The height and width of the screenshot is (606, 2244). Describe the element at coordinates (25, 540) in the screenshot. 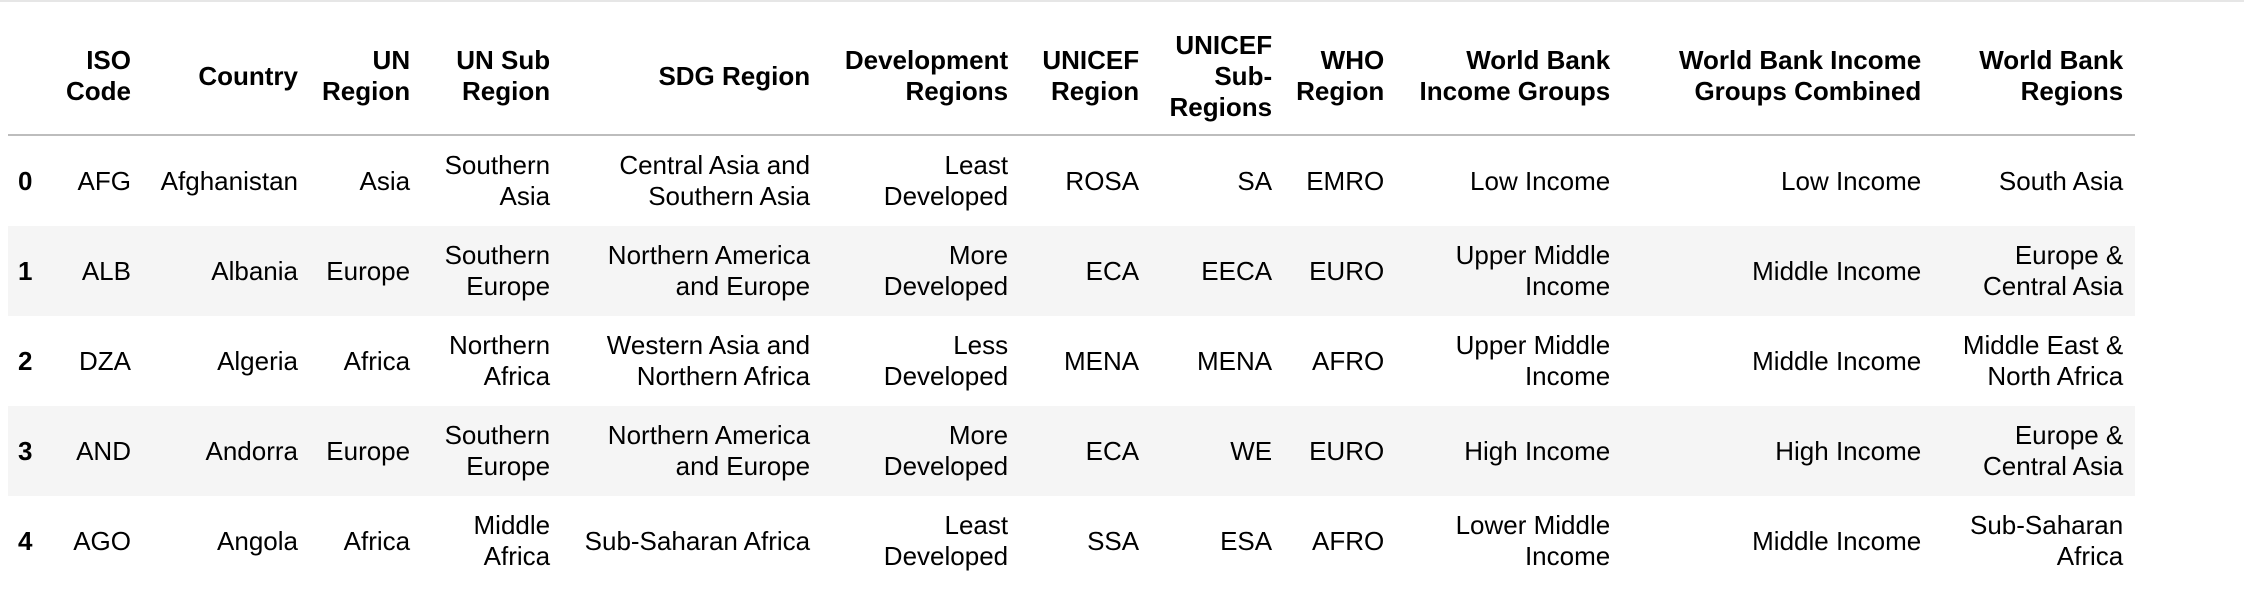

I see `row-index: 4` at that location.